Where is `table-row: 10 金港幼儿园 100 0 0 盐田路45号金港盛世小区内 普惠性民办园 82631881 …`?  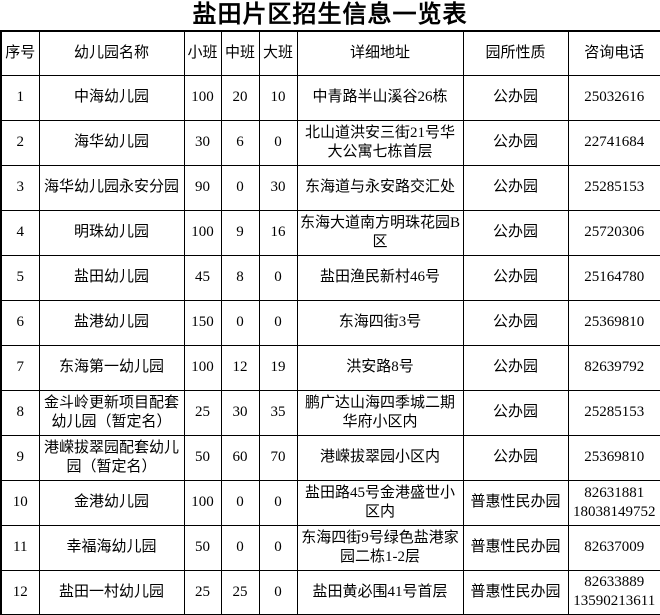 table-row: 10 金港幼儿园 100 0 0 盐田路45号金港盛世小区内 普惠性民办园 82631881 … is located at coordinates (330, 502).